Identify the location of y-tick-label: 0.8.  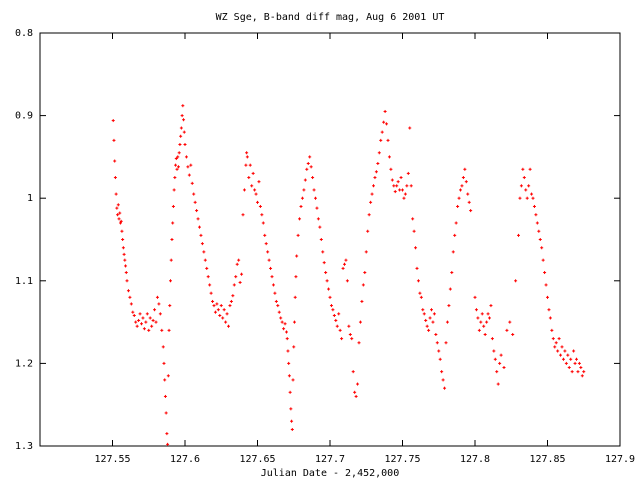
(24, 33).